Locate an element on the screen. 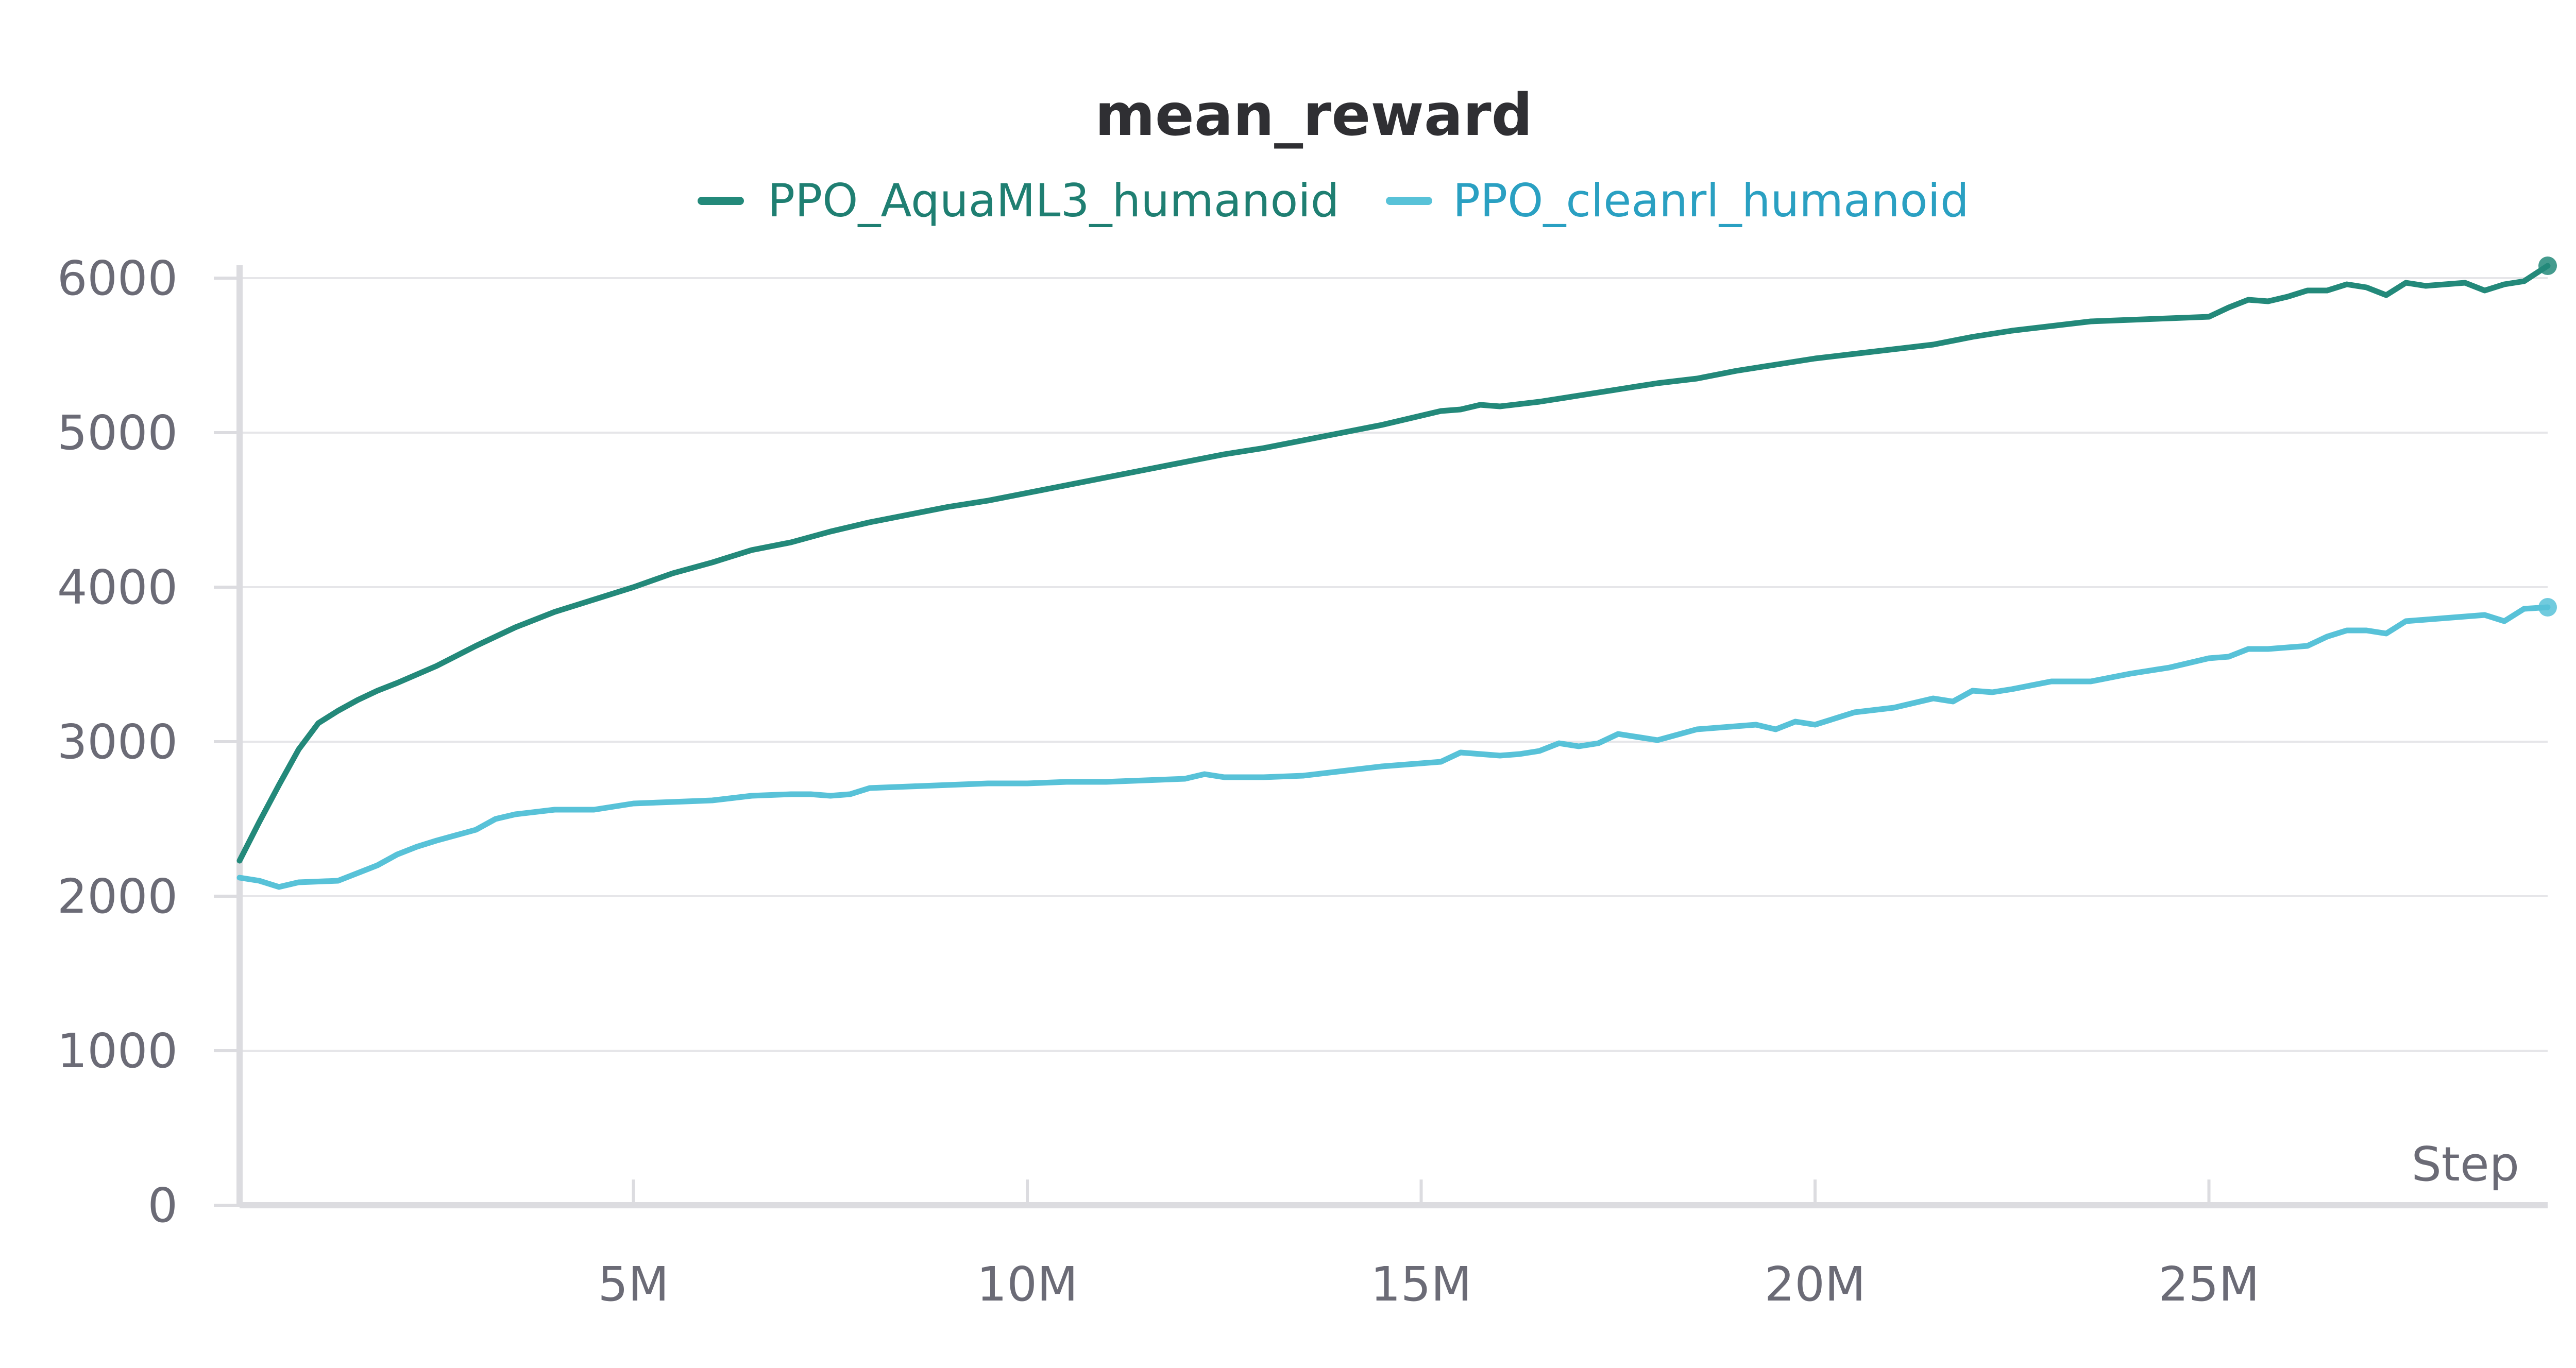 This screenshot has height=1368, width=2576. y-tick-label: 5000 is located at coordinates (117, 432).